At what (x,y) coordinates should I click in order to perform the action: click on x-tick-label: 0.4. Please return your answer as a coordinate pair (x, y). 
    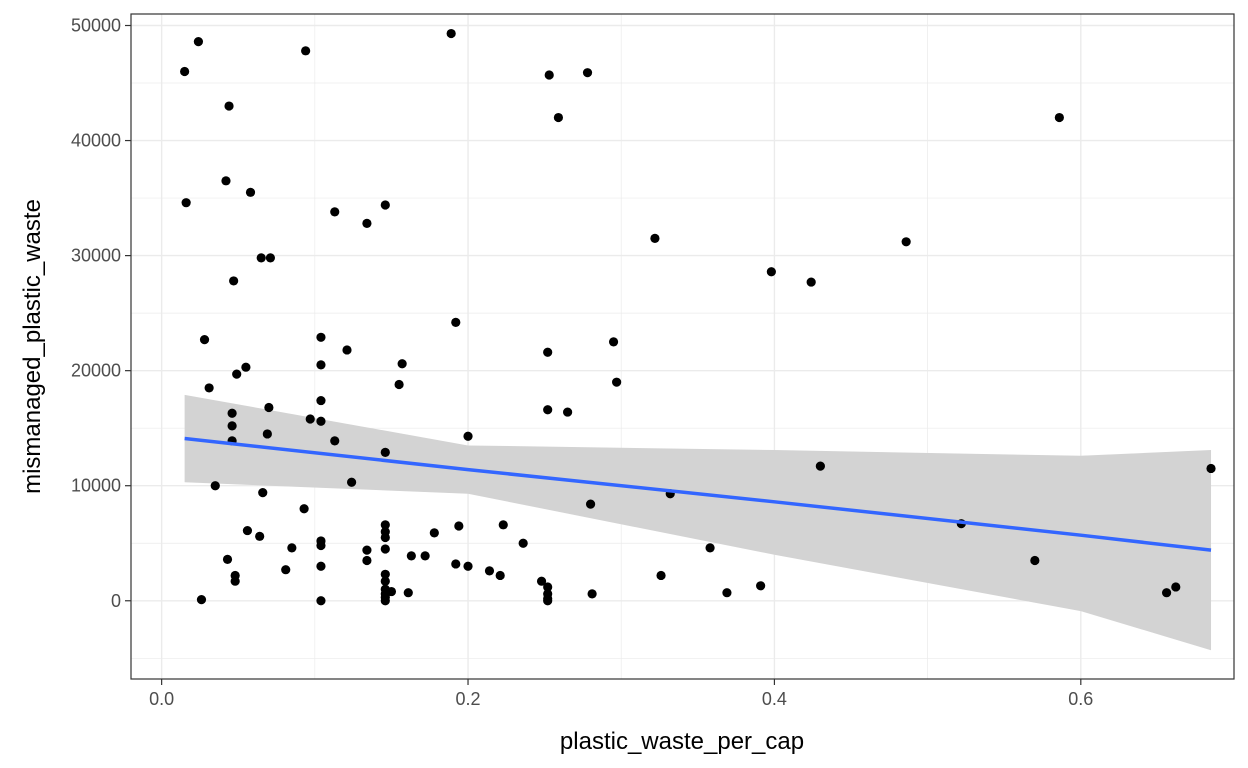
    Looking at the image, I should click on (774, 699).